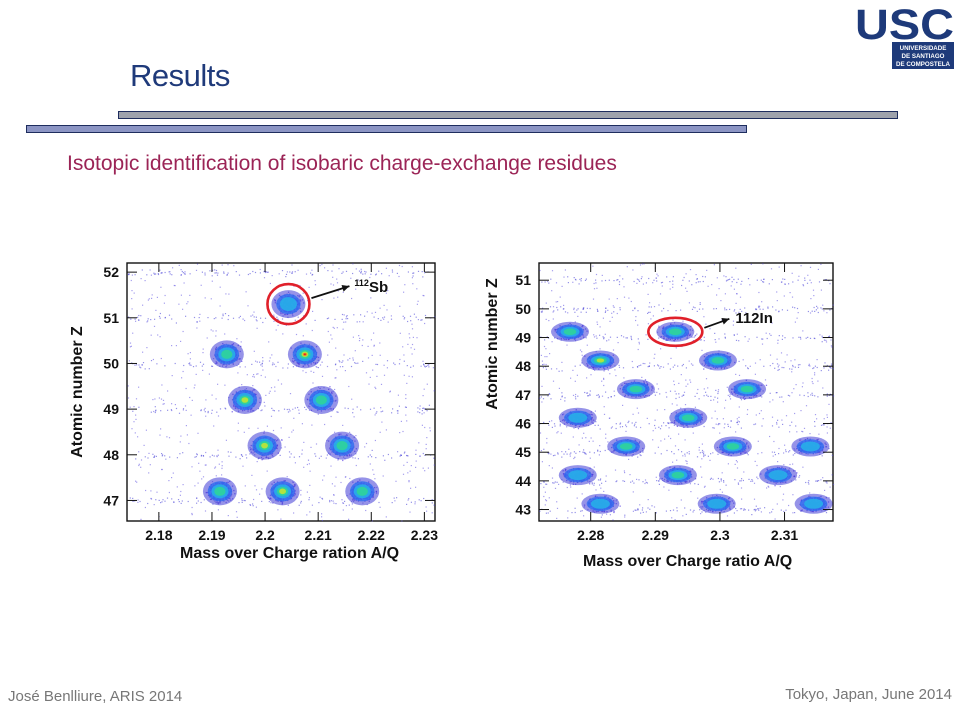 This screenshot has width=960, height=720. I want to click on axis-ticks: 2.28 2.29 2.3 2.31 43 44 45 46 47 48 49 50 51, so click(674, 403).